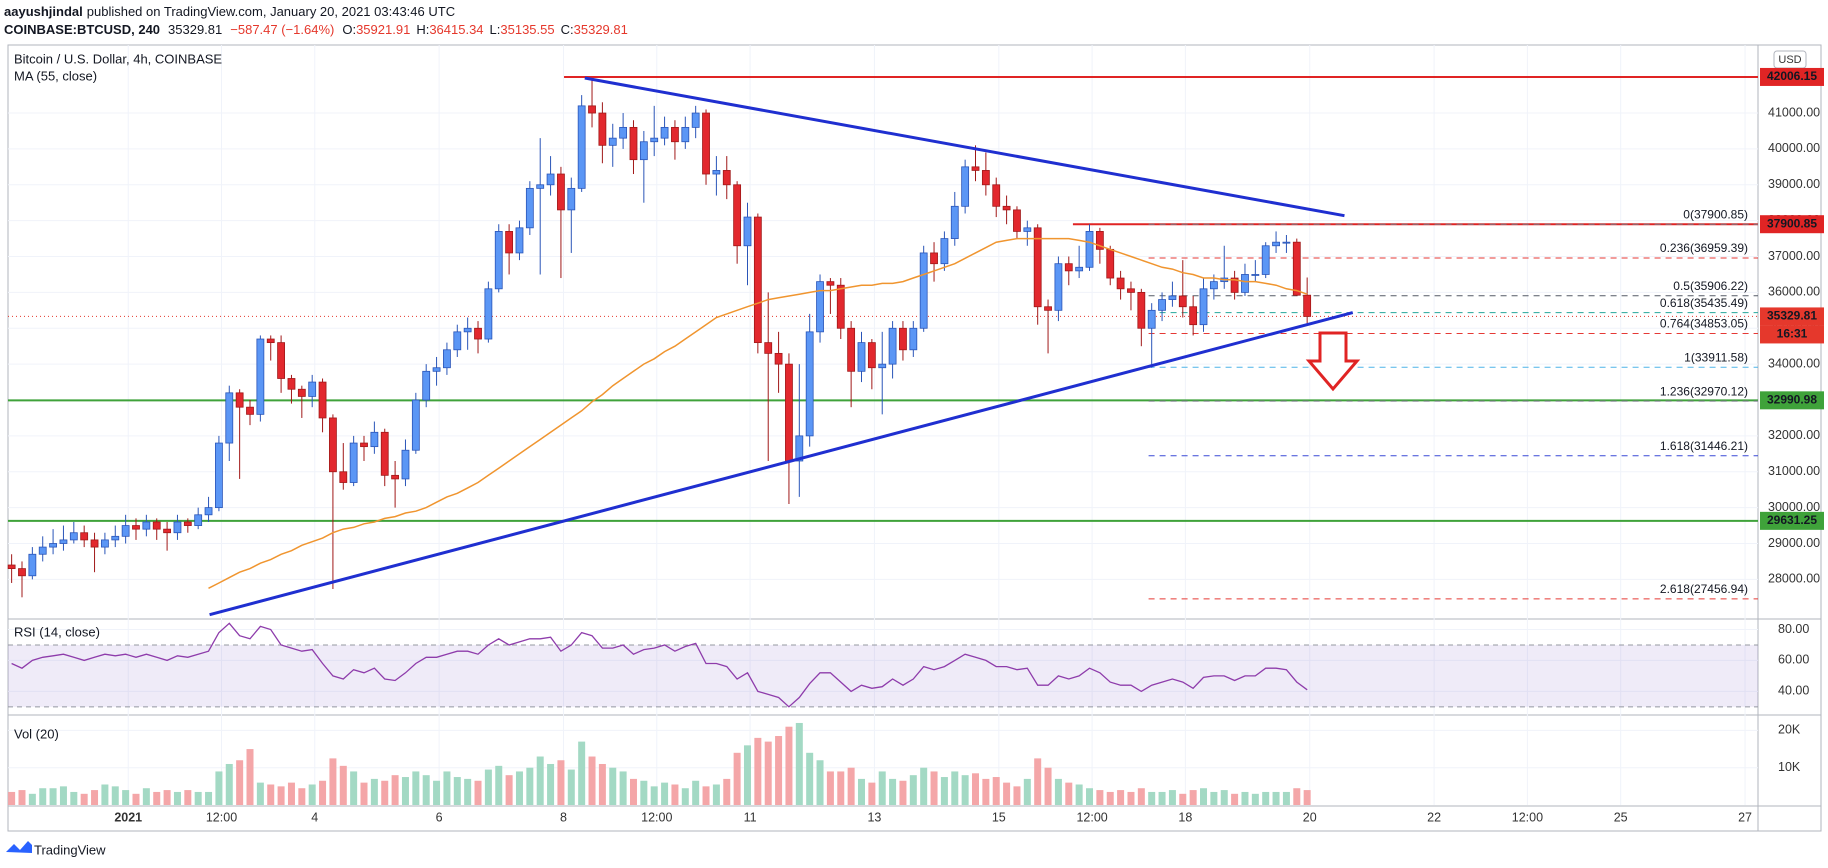 The width and height of the screenshot is (1828, 868). What do you see at coordinates (19, 847) in the screenshot?
I see `brand-logo` at bounding box center [19, 847].